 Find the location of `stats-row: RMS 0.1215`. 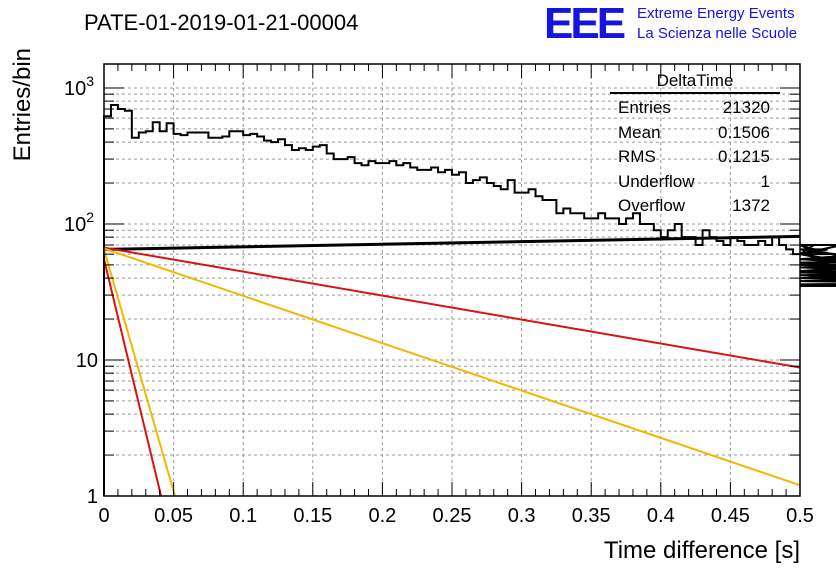

stats-row: RMS 0.1215 is located at coordinates (695, 157).